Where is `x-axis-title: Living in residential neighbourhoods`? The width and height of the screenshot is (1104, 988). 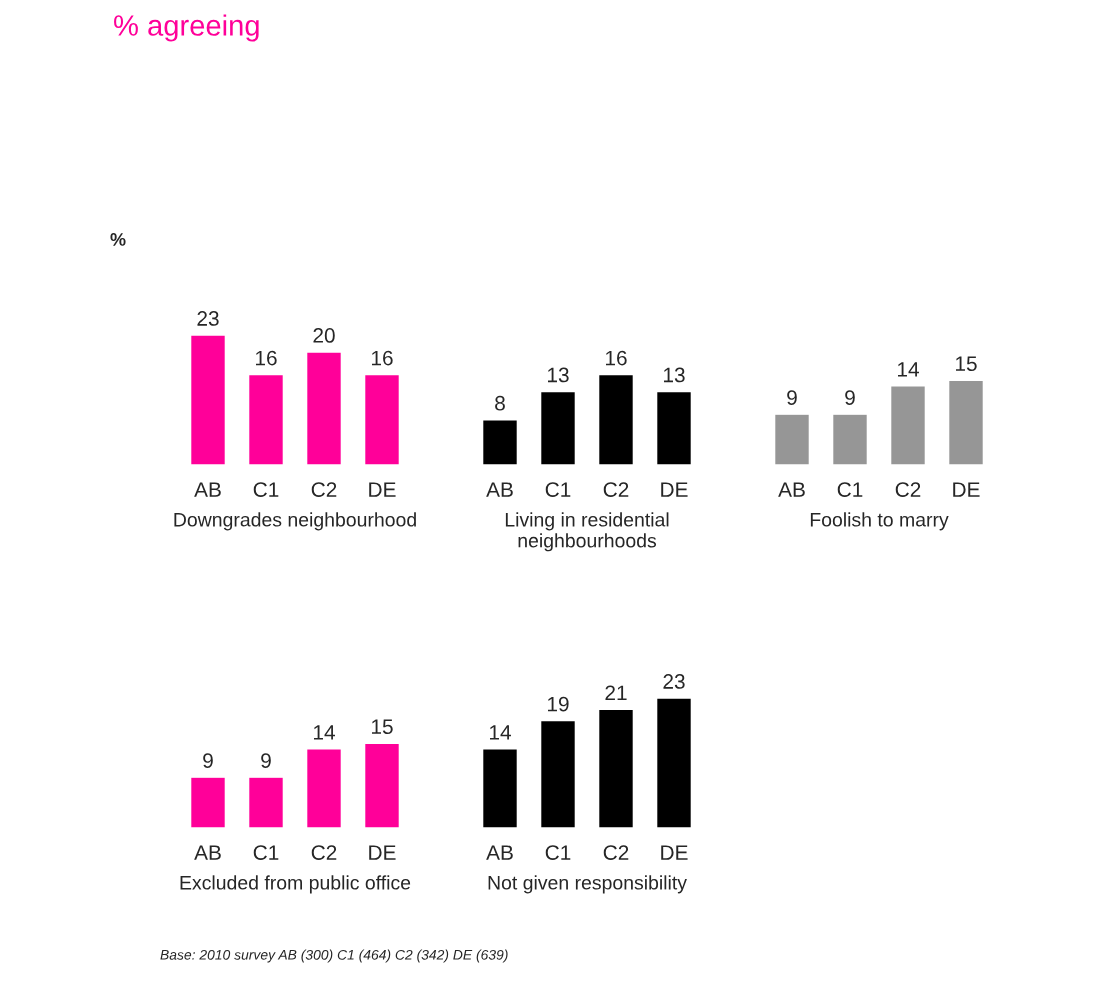 x-axis-title: Living in residential neighbourhoods is located at coordinates (587, 532).